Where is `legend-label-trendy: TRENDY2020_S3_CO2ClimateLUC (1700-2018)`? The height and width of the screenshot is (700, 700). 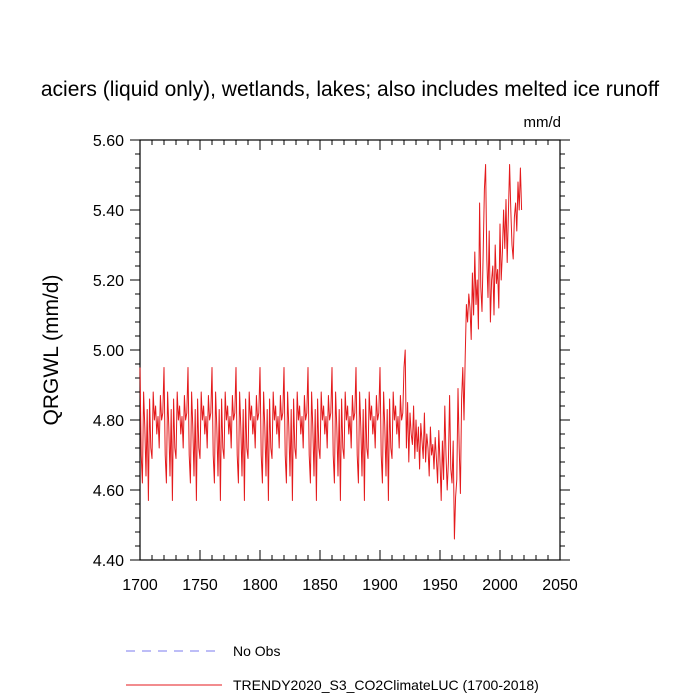 legend-label-trendy: TRENDY2020_S3_CO2ClimateLUC (1700-2018) is located at coordinates (386, 685).